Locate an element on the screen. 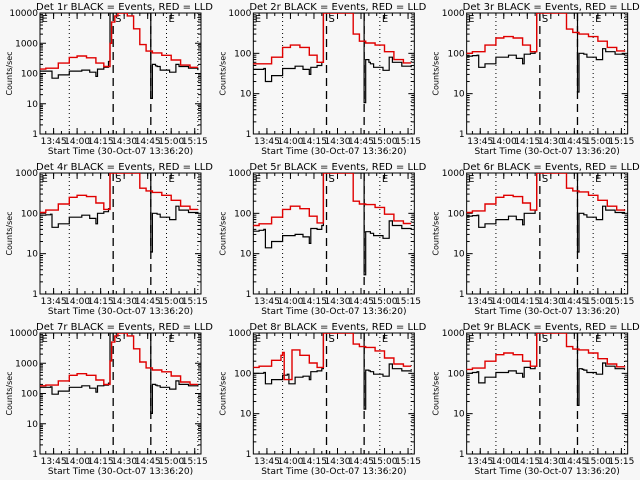 Image resolution: width=640 pixels, height=480 pixels. panel-title: Det 6r BLACK = Events, RED = LLD is located at coordinates (551, 167).